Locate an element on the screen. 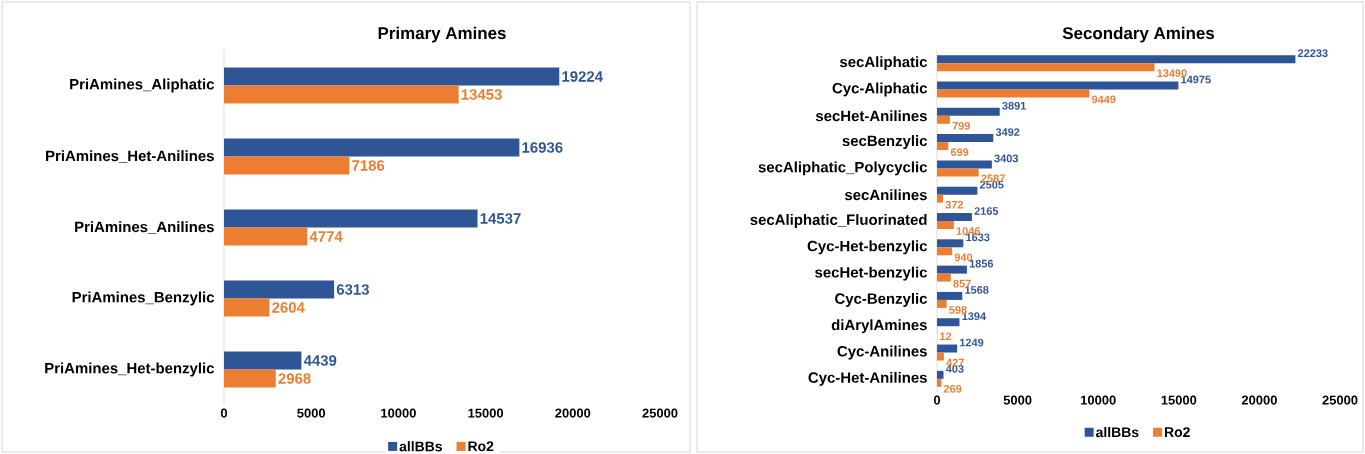 The height and width of the screenshot is (454, 1365). y-tick-label: secAnilines is located at coordinates (885, 195).